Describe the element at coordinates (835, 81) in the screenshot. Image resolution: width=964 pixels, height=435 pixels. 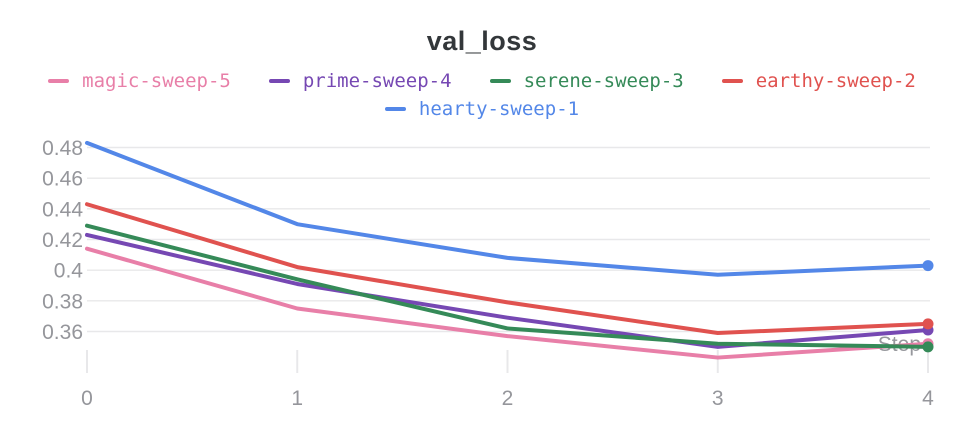
I see `legend-label: earthy-sweep-2` at that location.